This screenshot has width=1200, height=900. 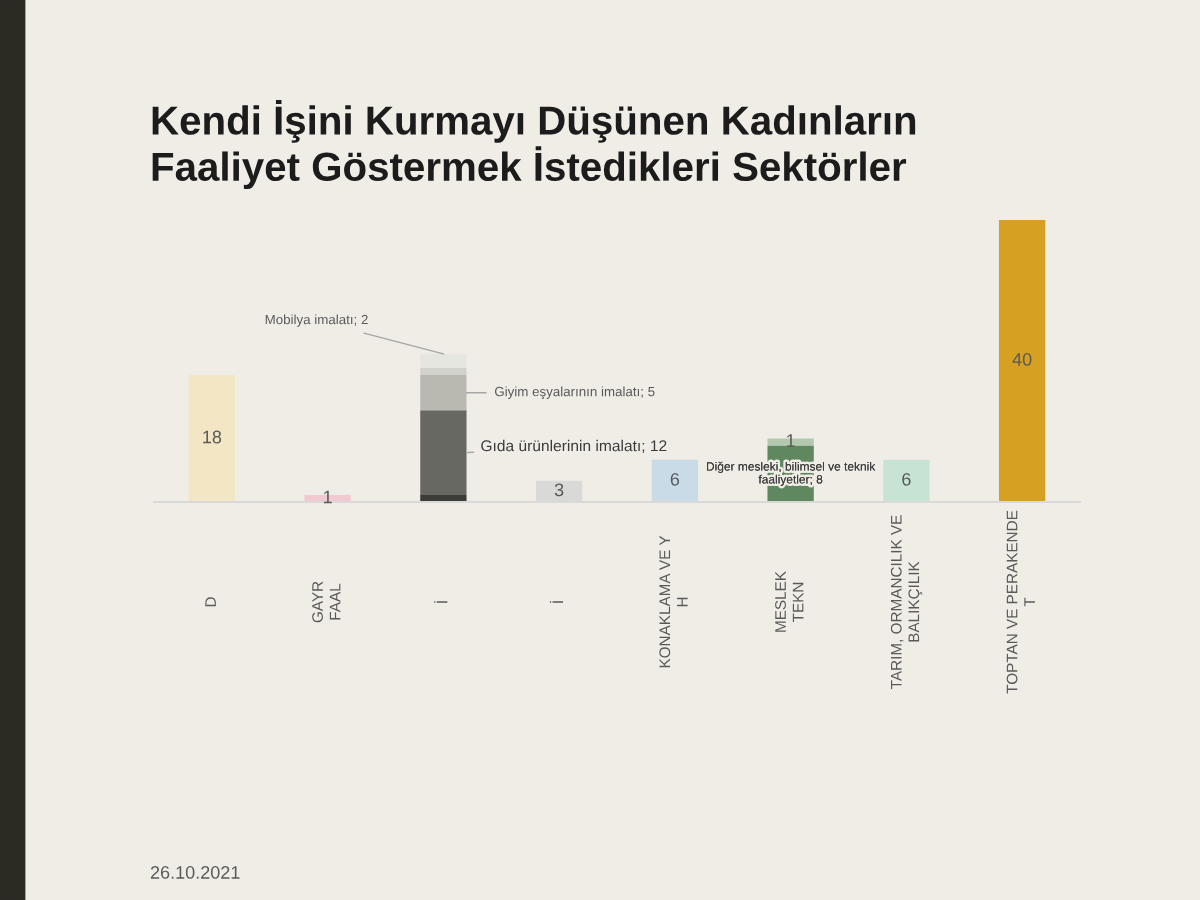 What do you see at coordinates (195, 872) in the screenshot?
I see `text: 26.10.2021` at bounding box center [195, 872].